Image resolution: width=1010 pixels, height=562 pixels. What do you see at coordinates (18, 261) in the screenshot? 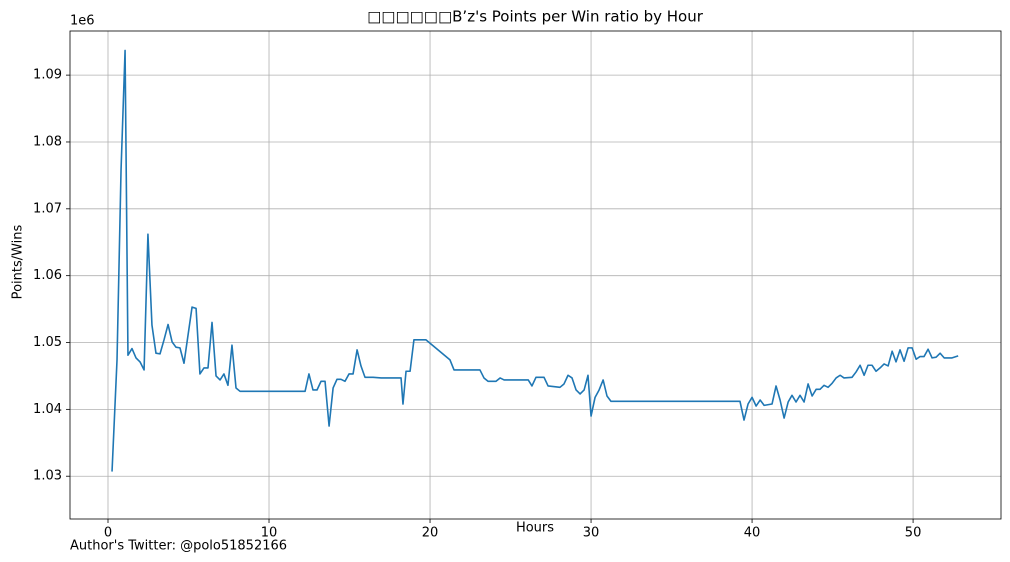
I see `y-axis-label: Points/Wins` at bounding box center [18, 261].